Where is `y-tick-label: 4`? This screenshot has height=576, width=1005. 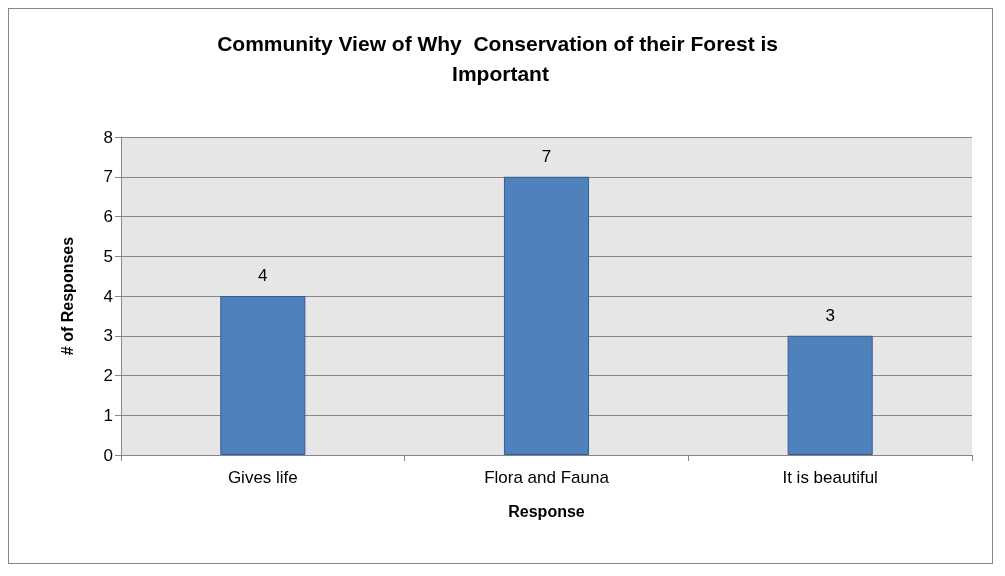
y-tick-label: 4 is located at coordinates (108, 296).